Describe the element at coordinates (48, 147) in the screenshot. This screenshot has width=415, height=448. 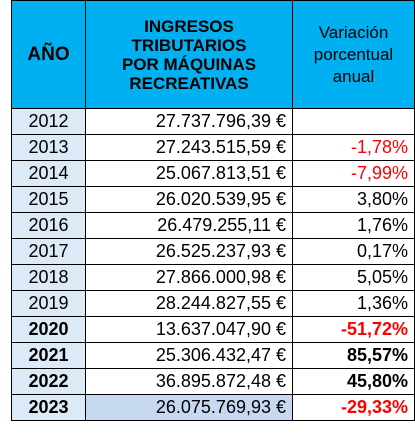
I see `year-cell: 2013` at that location.